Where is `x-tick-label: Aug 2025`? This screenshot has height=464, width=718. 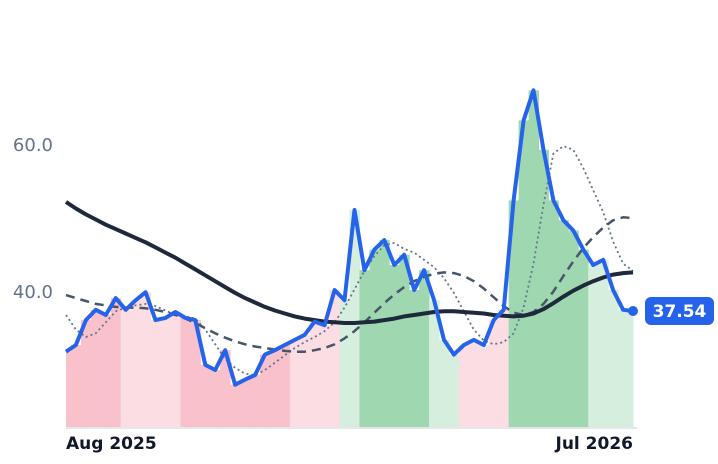 x-tick-label: Aug 2025 is located at coordinates (111, 444).